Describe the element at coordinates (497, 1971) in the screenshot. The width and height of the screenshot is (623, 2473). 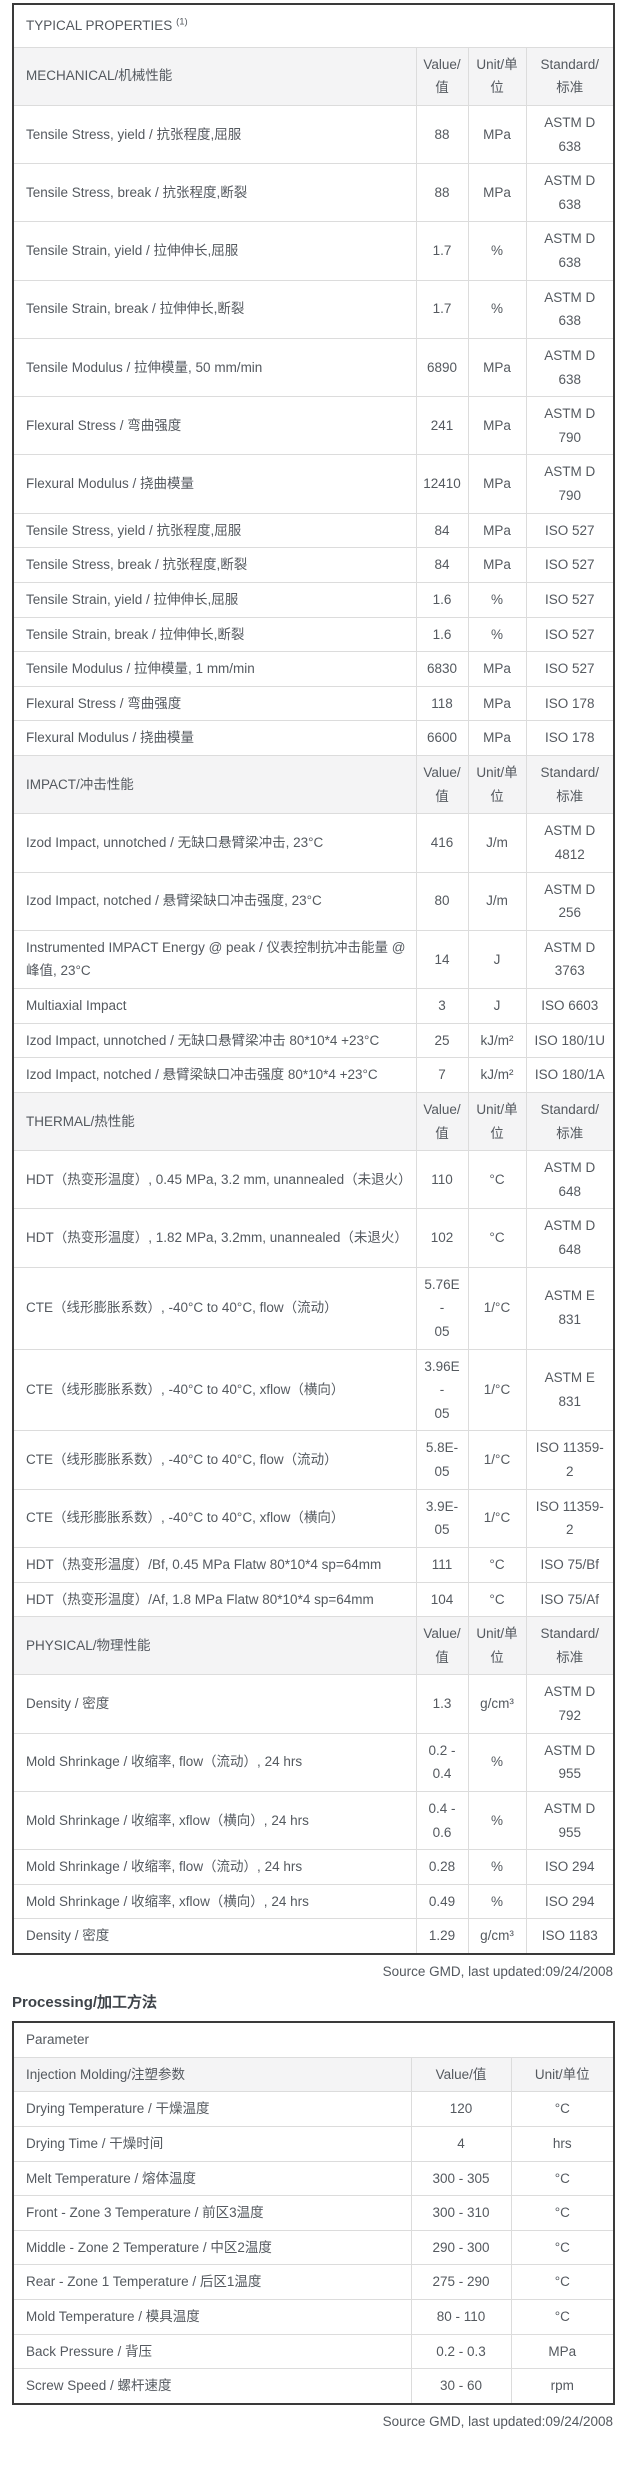
I see `source-note: Source GMD, last updated:09/24/2008` at that location.